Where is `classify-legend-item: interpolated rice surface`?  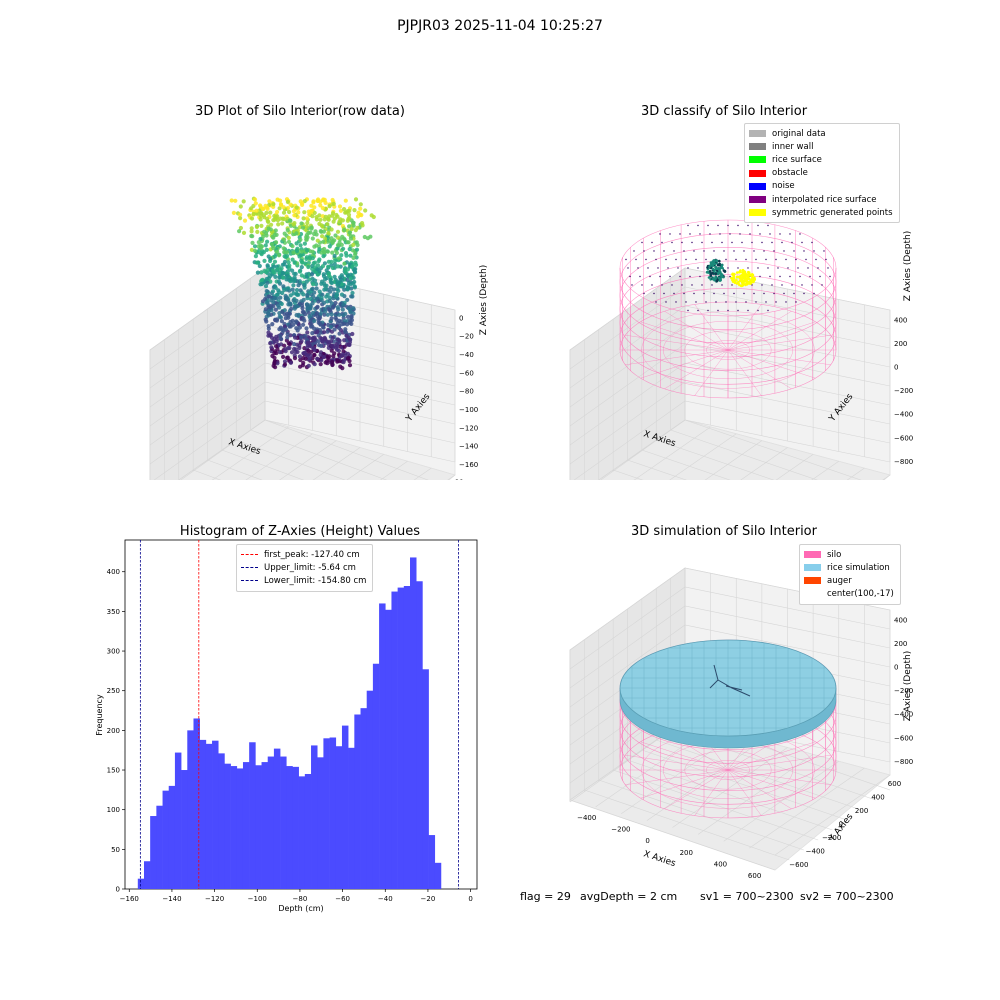 classify-legend-item: interpolated rice surface is located at coordinates (821, 199).